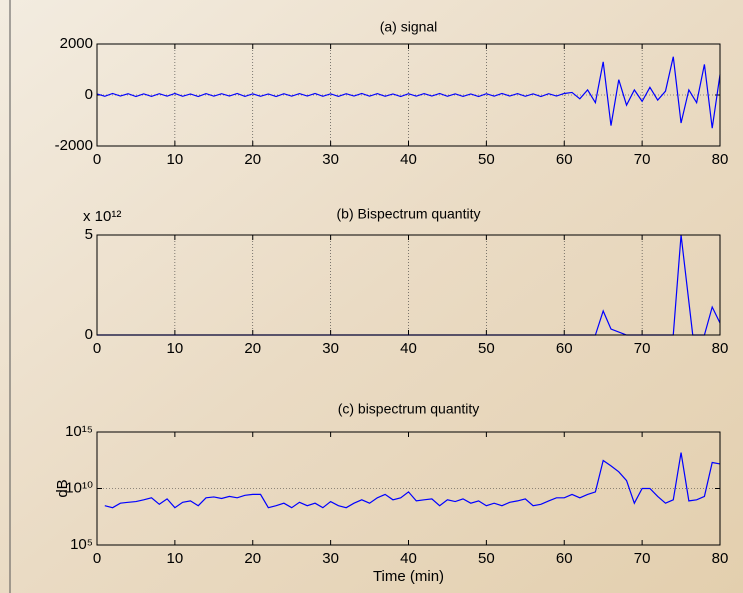 The width and height of the screenshot is (743, 593). Describe the element at coordinates (81, 544) in the screenshot. I see `y-tick-label: 10⁵` at that location.